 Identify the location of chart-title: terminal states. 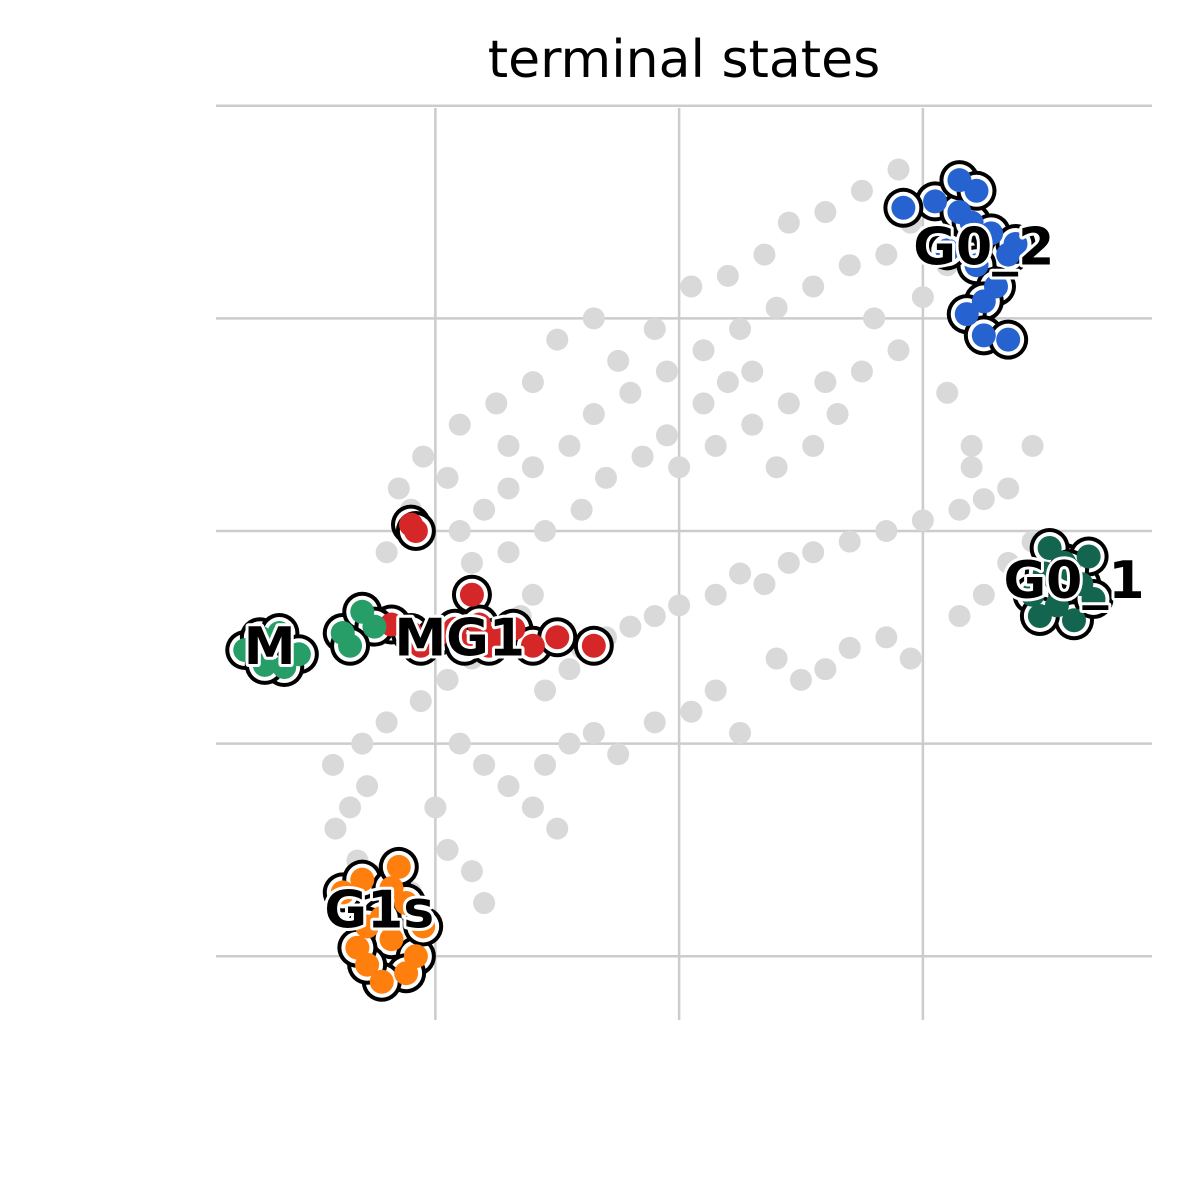
(684, 60).